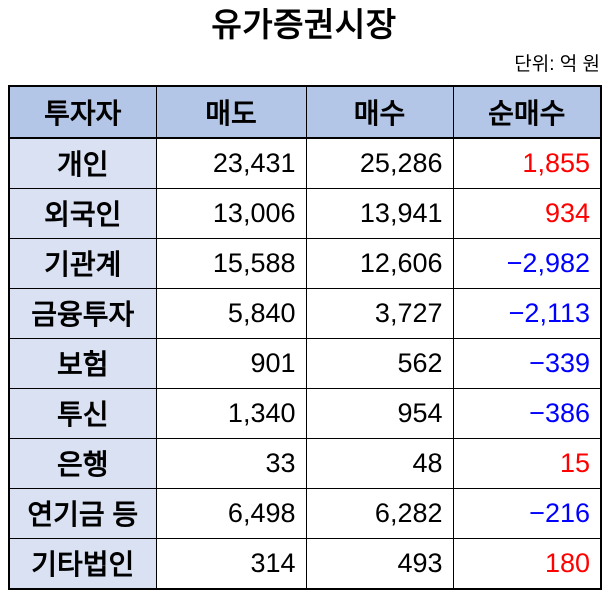  Describe the element at coordinates (82, 413) in the screenshot. I see `investor-name: 투신` at that location.